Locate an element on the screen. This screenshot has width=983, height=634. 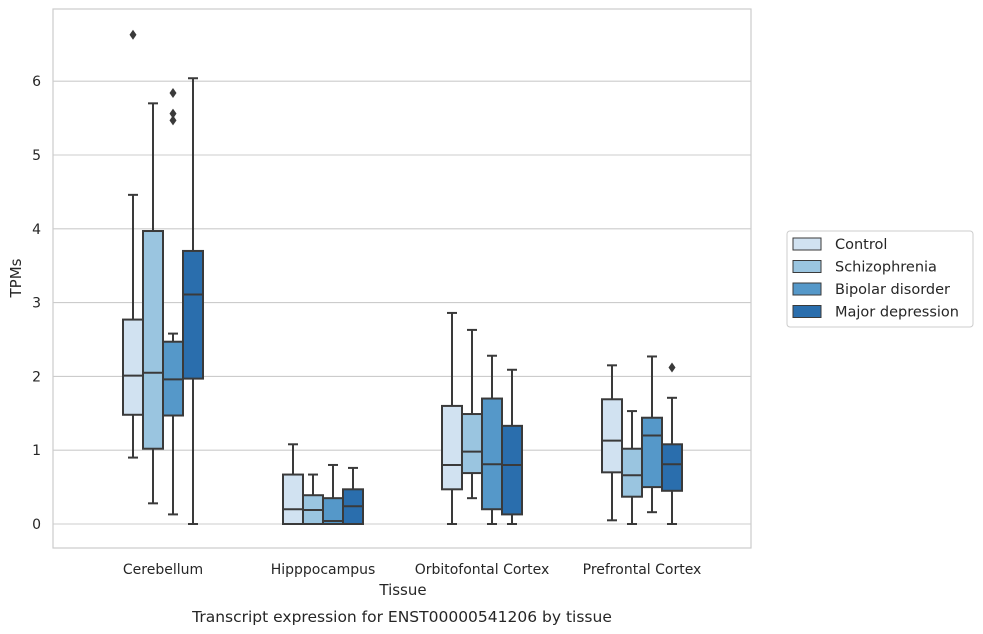
legend-label: Bipolar disorder is located at coordinates (892, 290).